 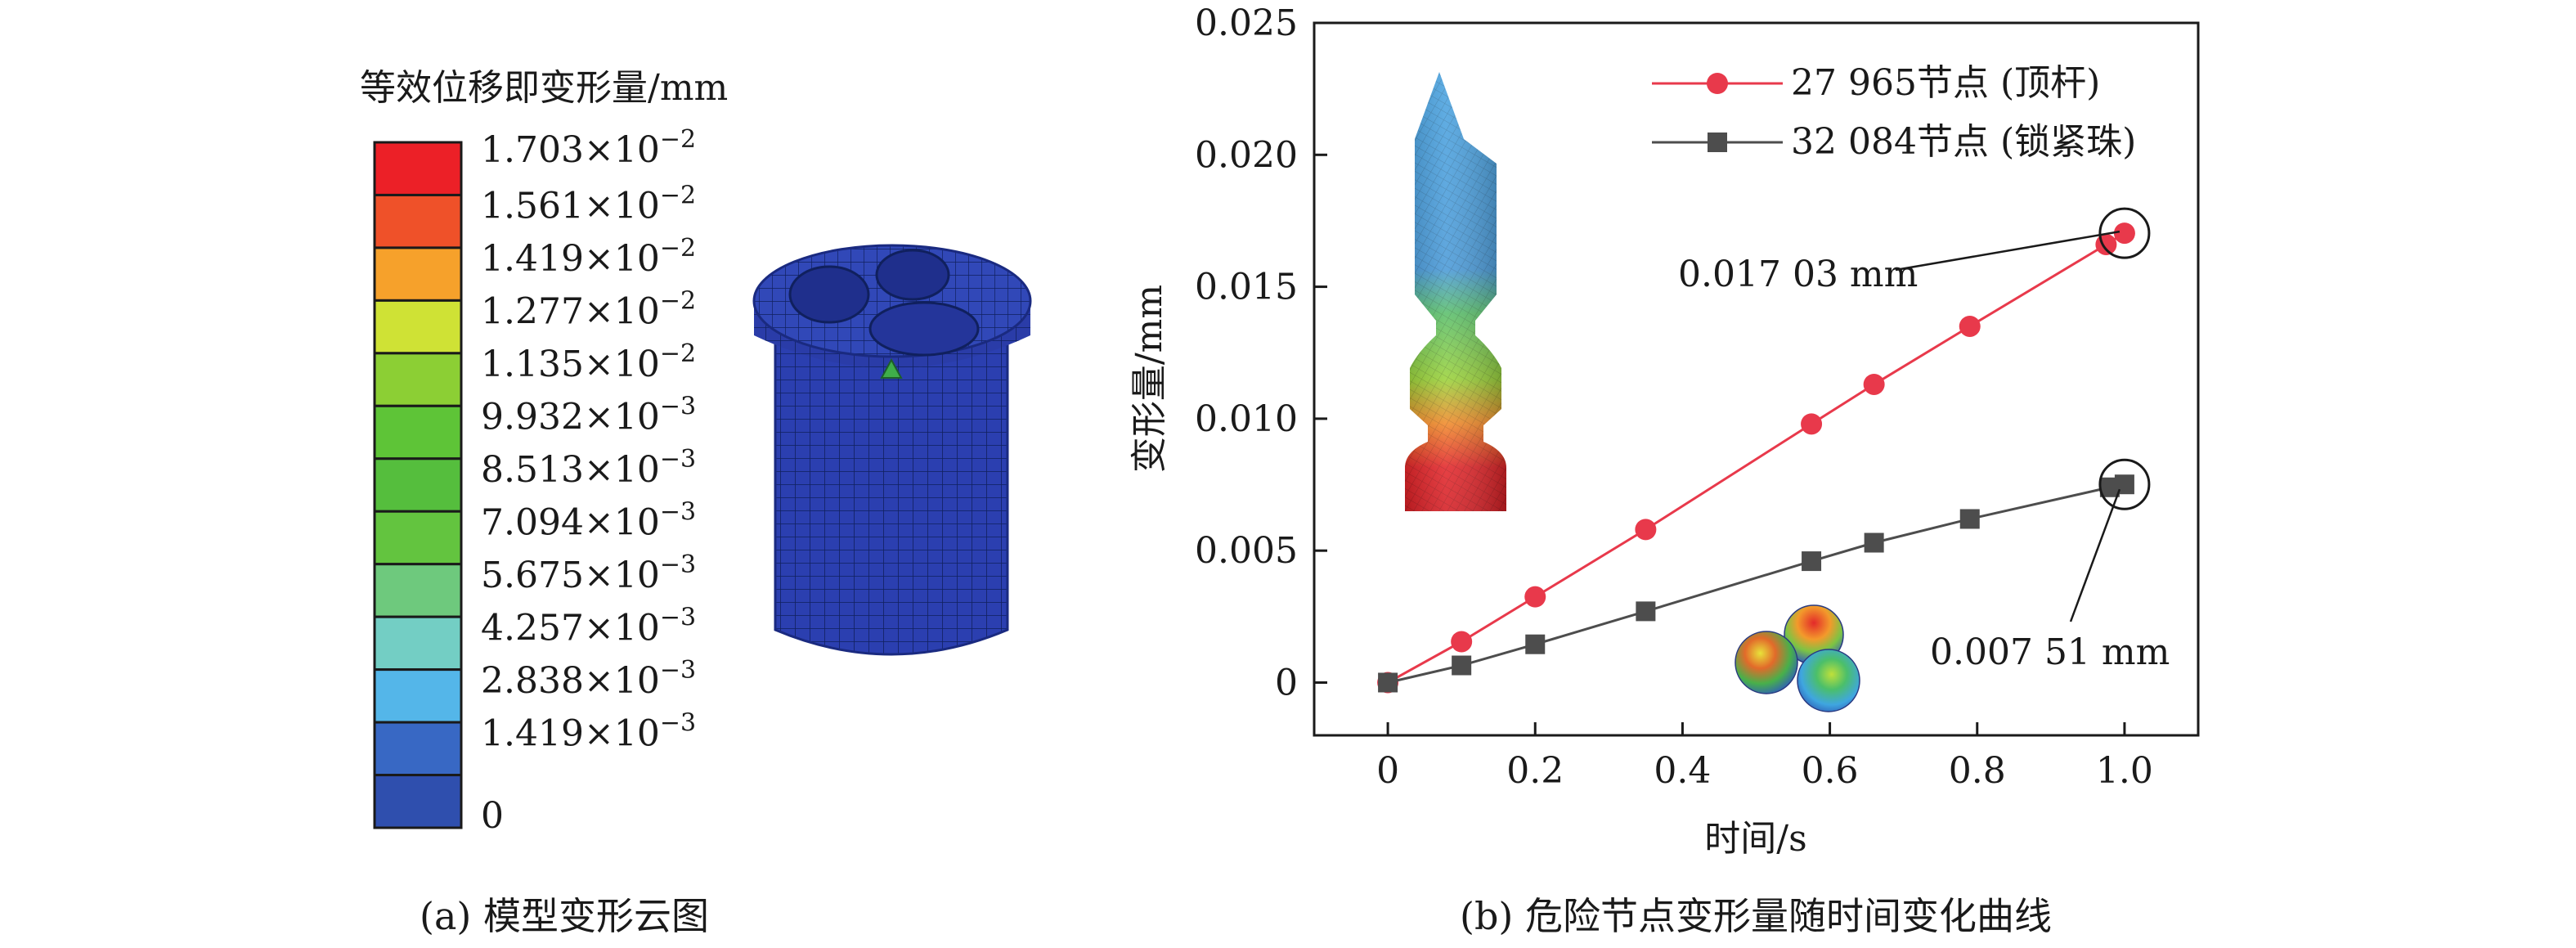 I want to click on y-tick-label: 0.020, so click(x=1246, y=155).